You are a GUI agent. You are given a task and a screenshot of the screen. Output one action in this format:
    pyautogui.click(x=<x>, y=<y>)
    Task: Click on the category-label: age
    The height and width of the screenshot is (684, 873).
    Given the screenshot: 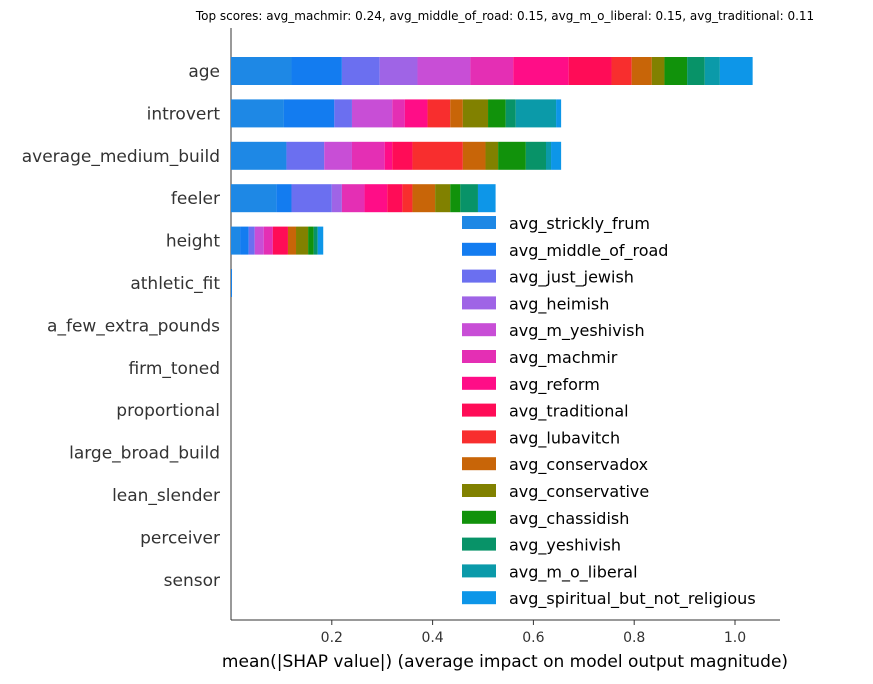 What is the action you would take?
    pyautogui.click(x=204, y=72)
    